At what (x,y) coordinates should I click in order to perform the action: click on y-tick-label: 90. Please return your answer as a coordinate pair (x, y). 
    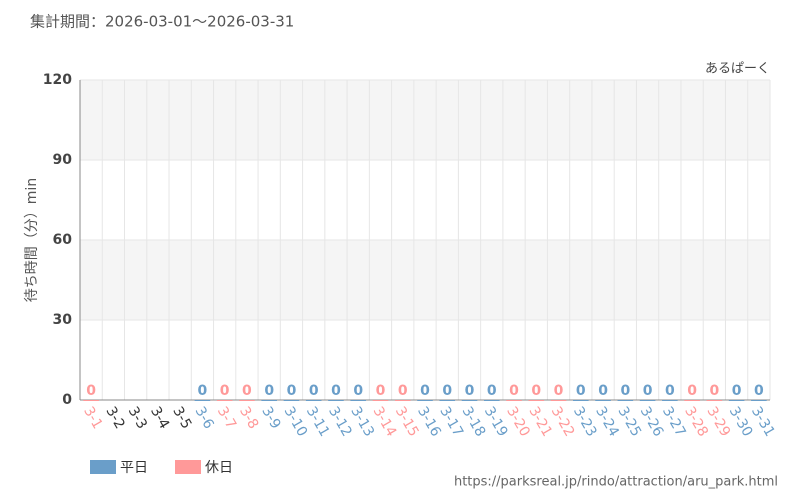
    Looking at the image, I should click on (63, 160).